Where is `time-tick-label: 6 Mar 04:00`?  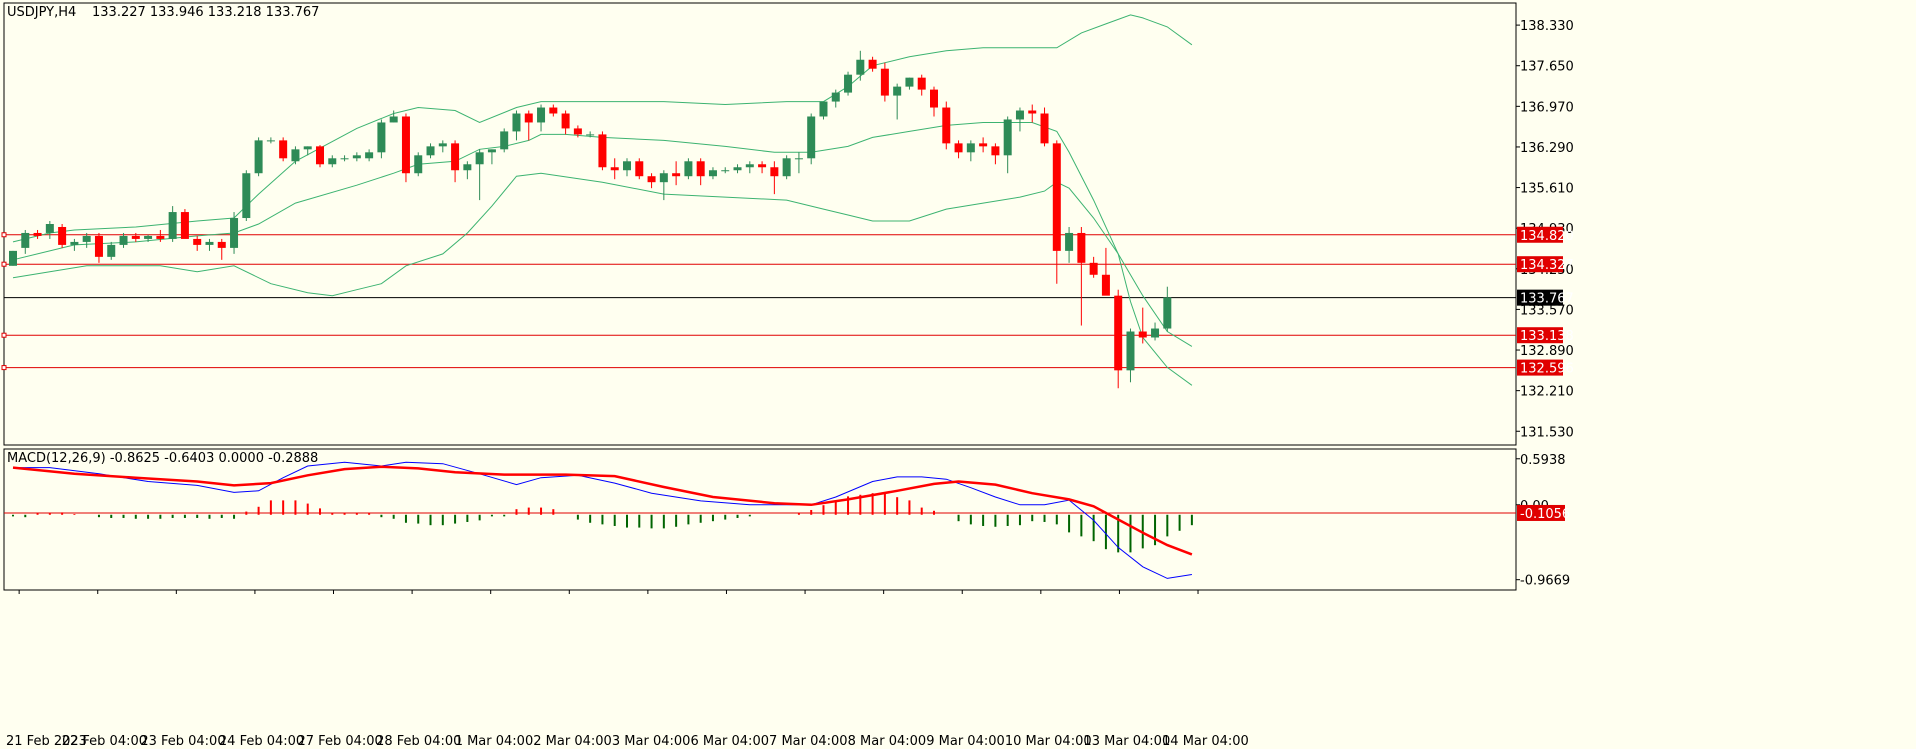 time-tick-label: 6 Mar 04:00 is located at coordinates (729, 741).